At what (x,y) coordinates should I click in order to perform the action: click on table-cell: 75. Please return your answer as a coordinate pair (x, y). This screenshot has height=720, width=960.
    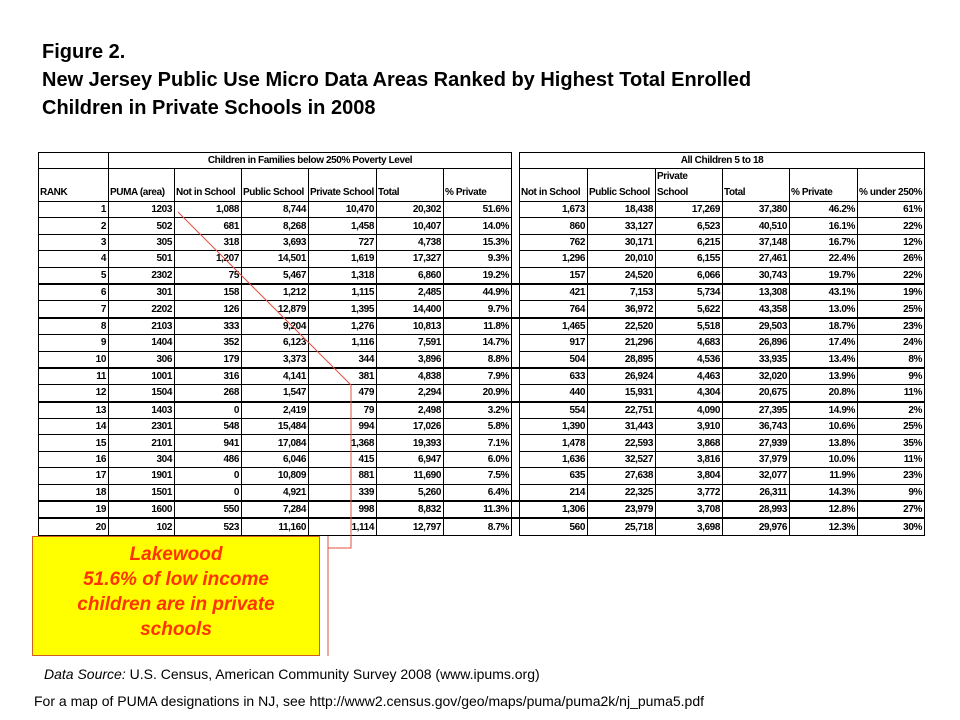
    Looking at the image, I should click on (208, 275).